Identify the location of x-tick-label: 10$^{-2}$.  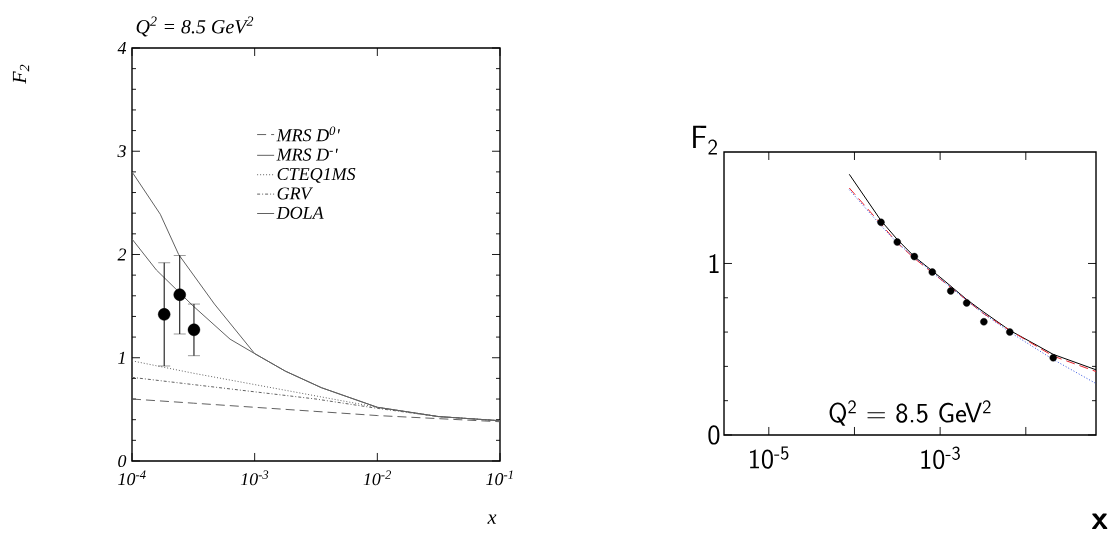
(377, 478).